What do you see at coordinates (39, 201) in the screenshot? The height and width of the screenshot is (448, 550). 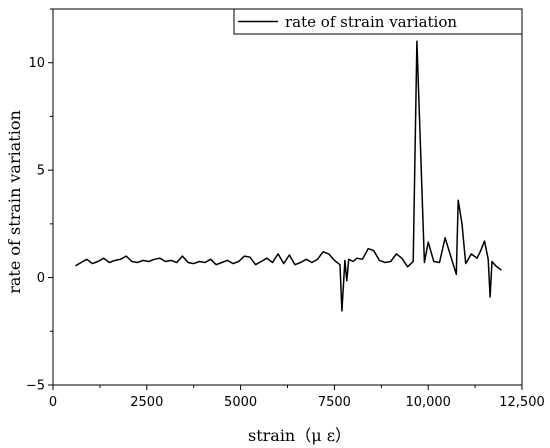 I see `y-axis: −5 0 5 10` at bounding box center [39, 201].